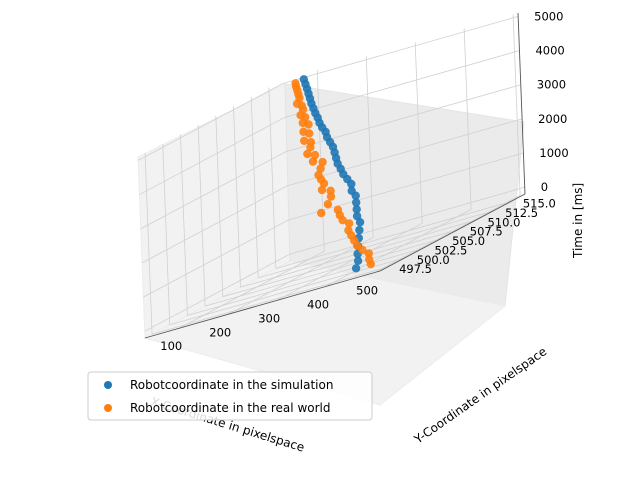 The height and width of the screenshot is (484, 640). Describe the element at coordinates (171, 346) in the screenshot. I see `x-tick-label: 100` at that location.